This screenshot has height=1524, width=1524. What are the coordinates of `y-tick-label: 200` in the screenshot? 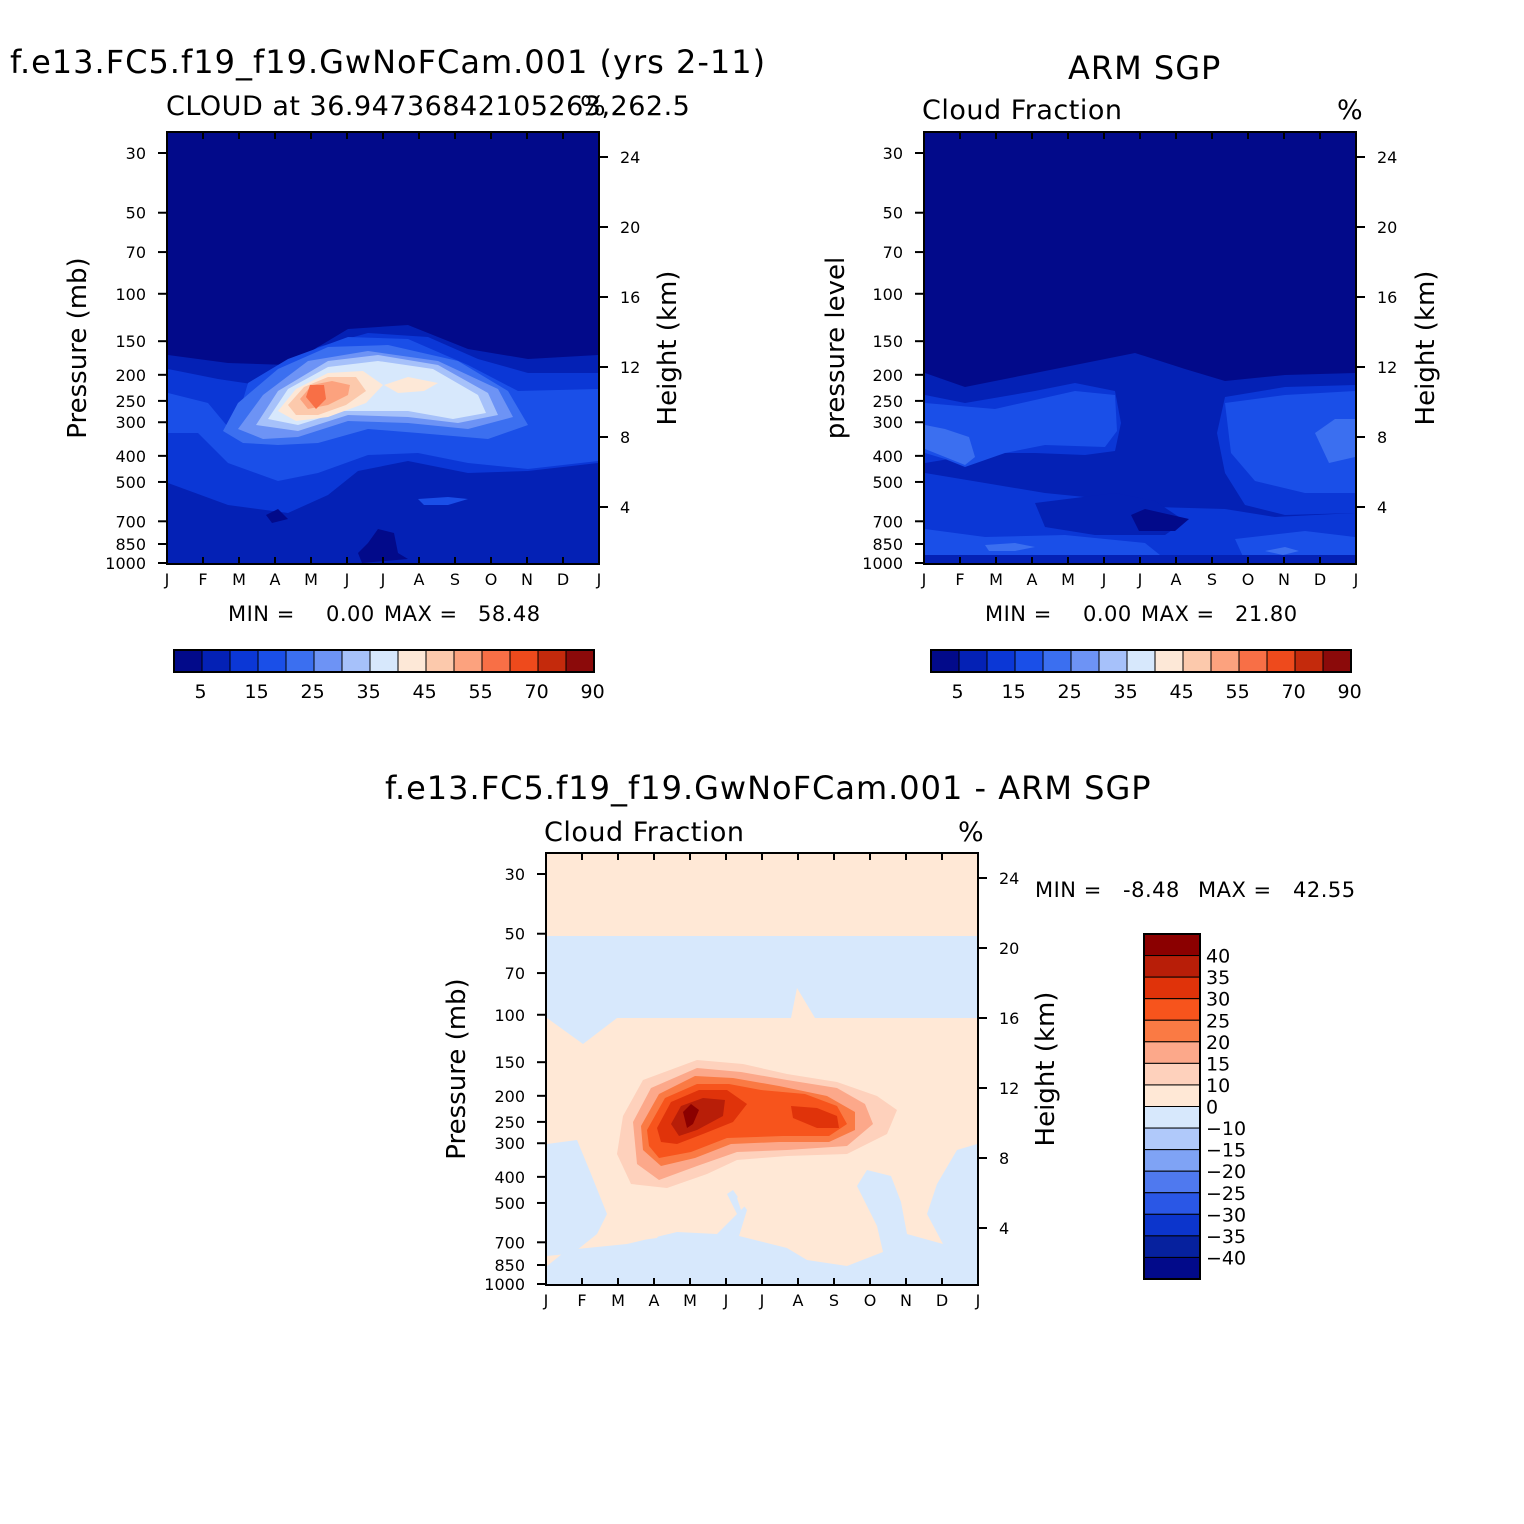 It's located at (887, 375).